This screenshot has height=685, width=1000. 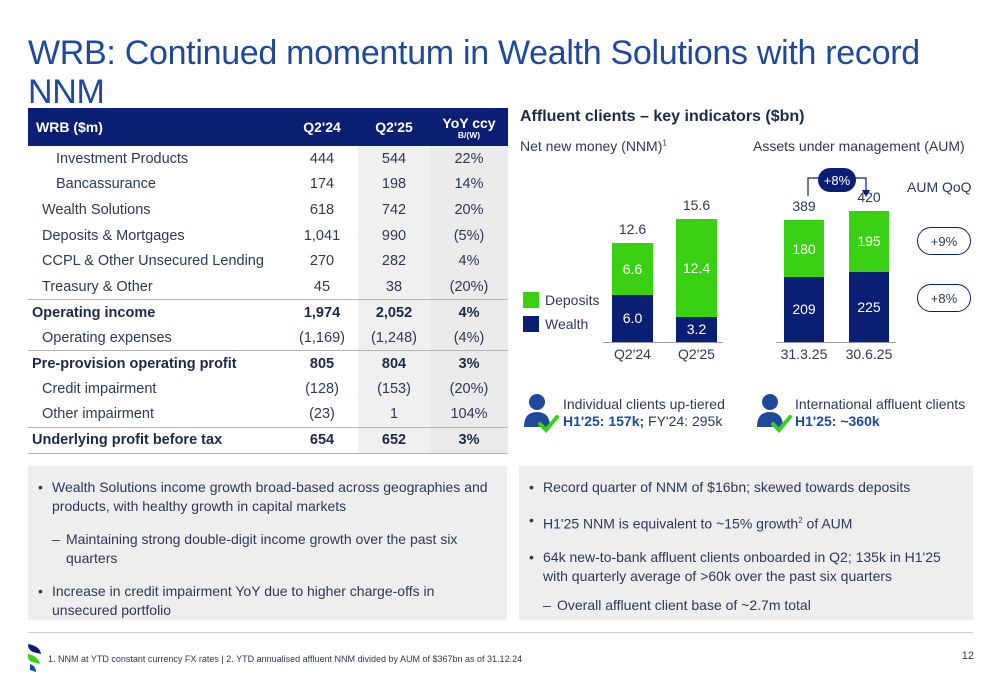 What do you see at coordinates (469, 159) in the screenshot?
I see `cell-yoy: 22%` at bounding box center [469, 159].